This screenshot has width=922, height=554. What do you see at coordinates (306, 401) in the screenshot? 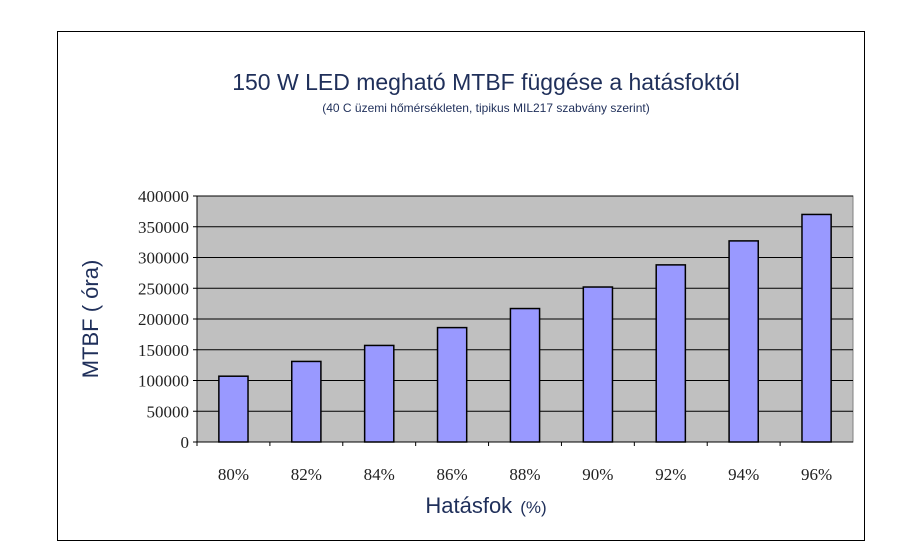
I see `bar-82pct` at bounding box center [306, 401].